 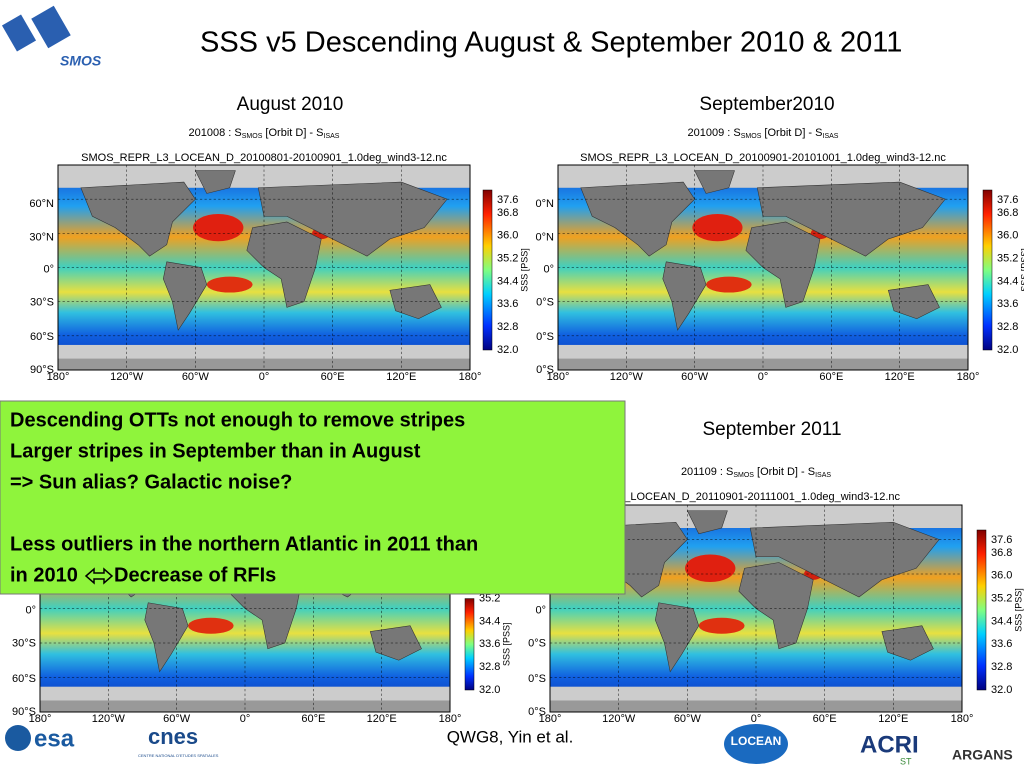 What do you see at coordinates (545, 204) in the screenshot?
I see `lat-tick-label: 0°N` at bounding box center [545, 204].